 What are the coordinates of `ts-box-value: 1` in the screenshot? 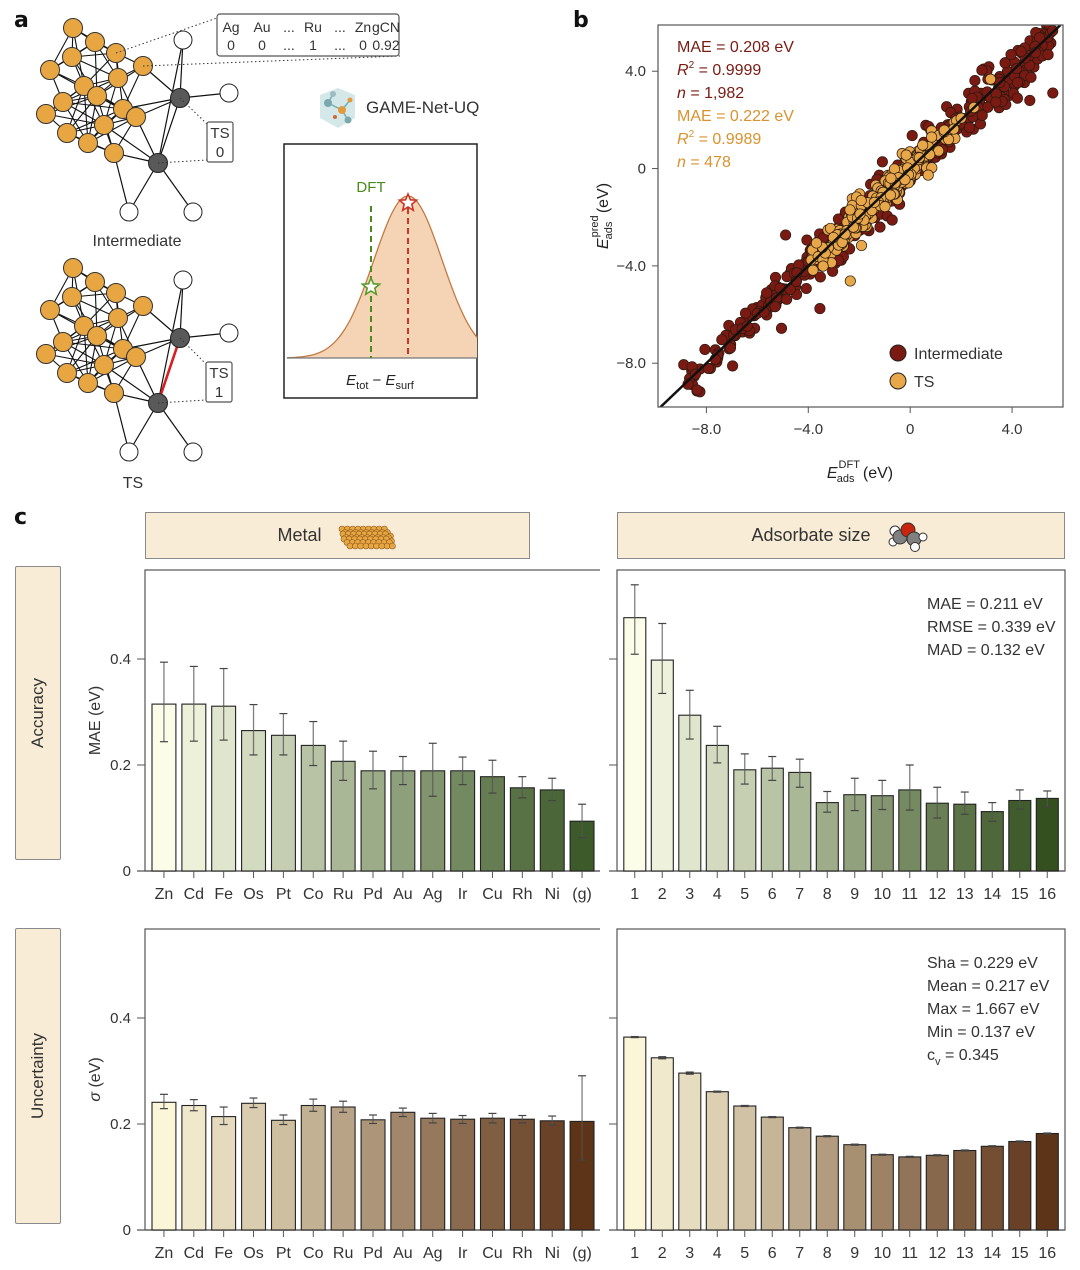 It's located at (219, 392).